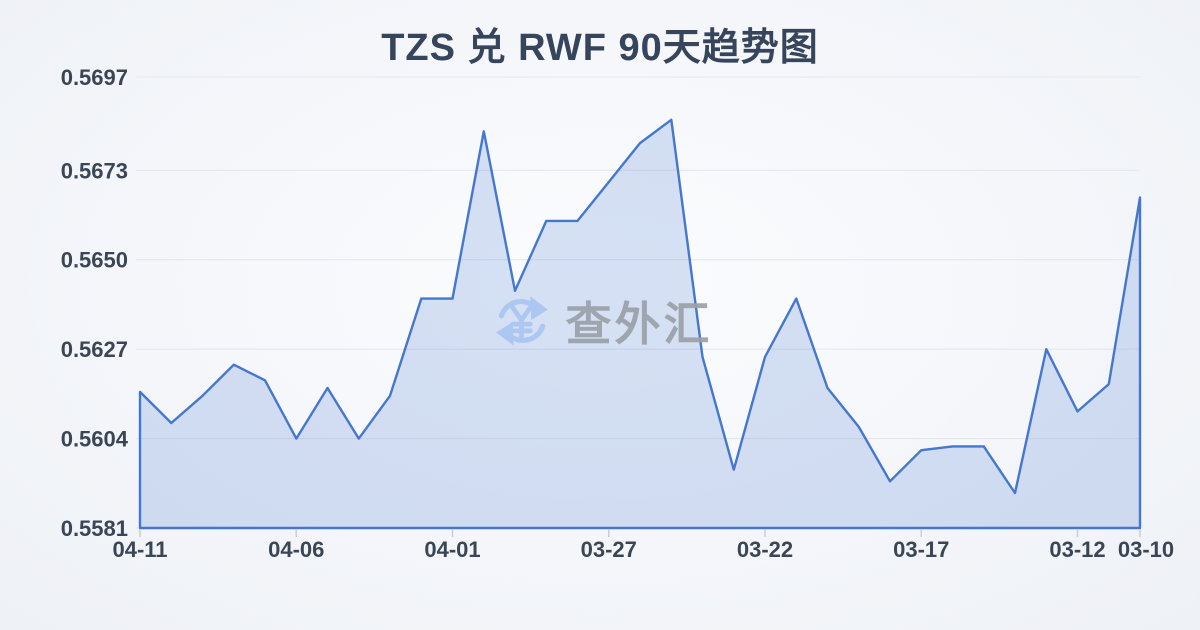 The height and width of the screenshot is (630, 1200). Describe the element at coordinates (95, 439) in the screenshot. I see `y-axis-label: 0.5604` at that location.